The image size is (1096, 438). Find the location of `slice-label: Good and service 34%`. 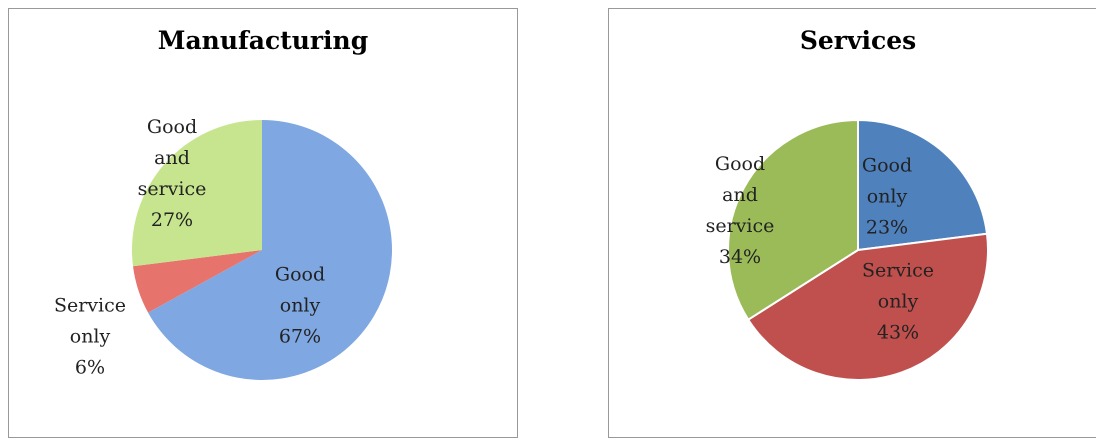

slice-label: Good and service 34% is located at coordinates (740, 211).